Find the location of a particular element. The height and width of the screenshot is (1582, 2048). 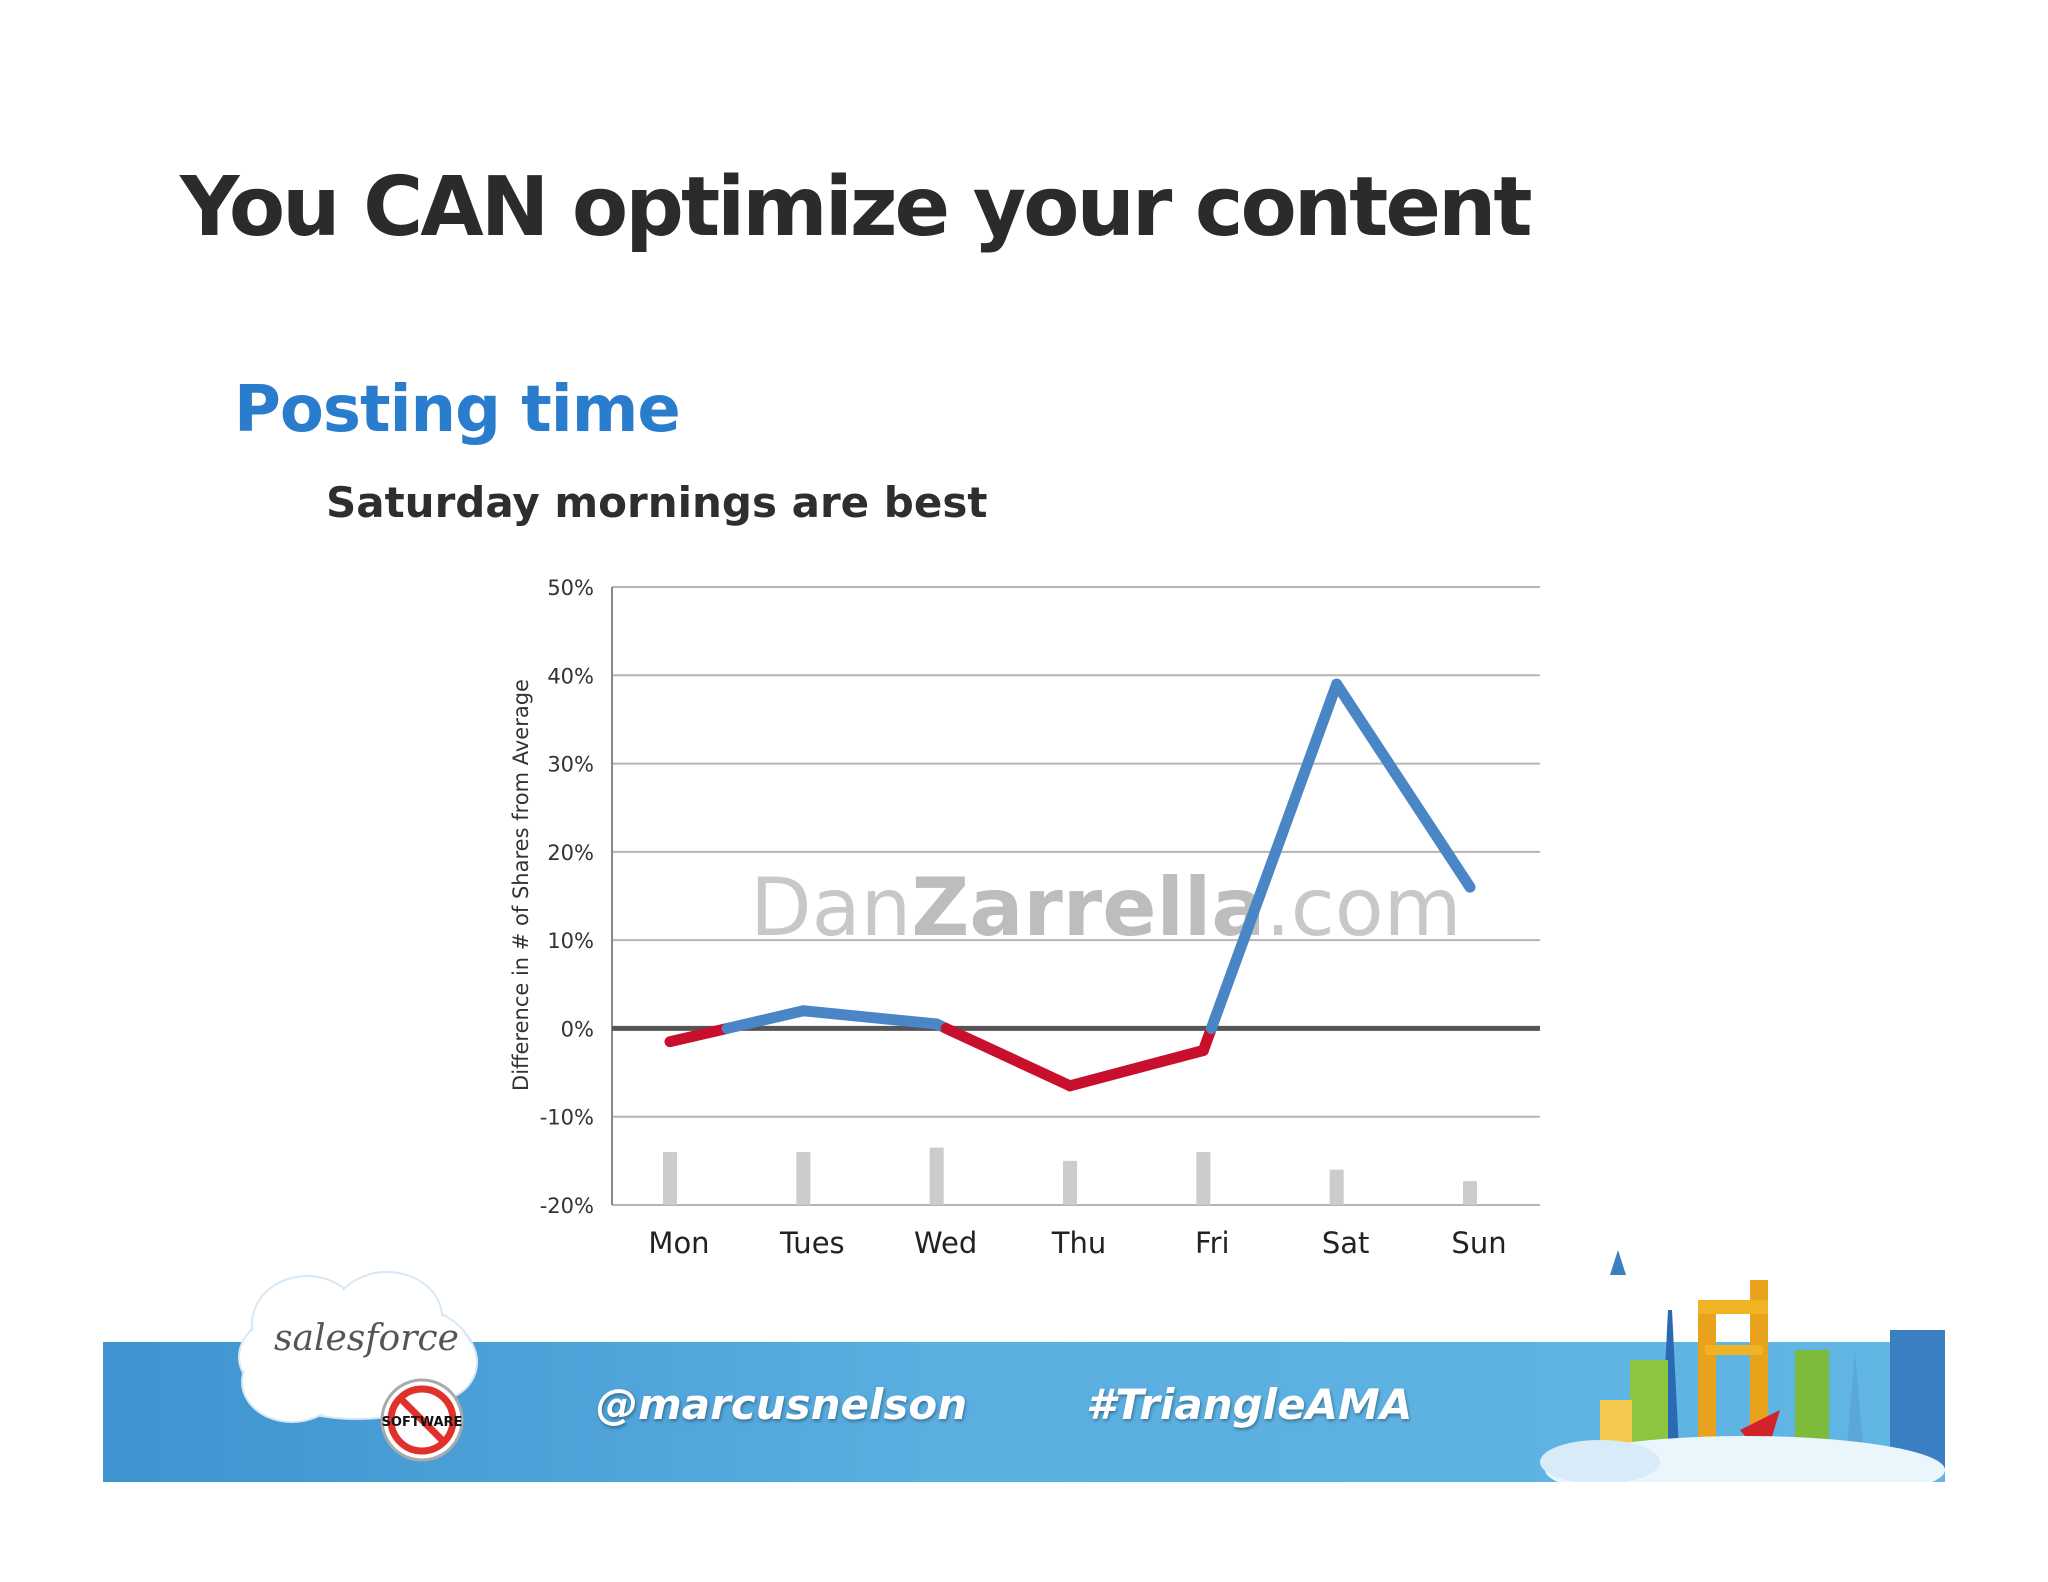

spire-icon is located at coordinates (1855, 1410).